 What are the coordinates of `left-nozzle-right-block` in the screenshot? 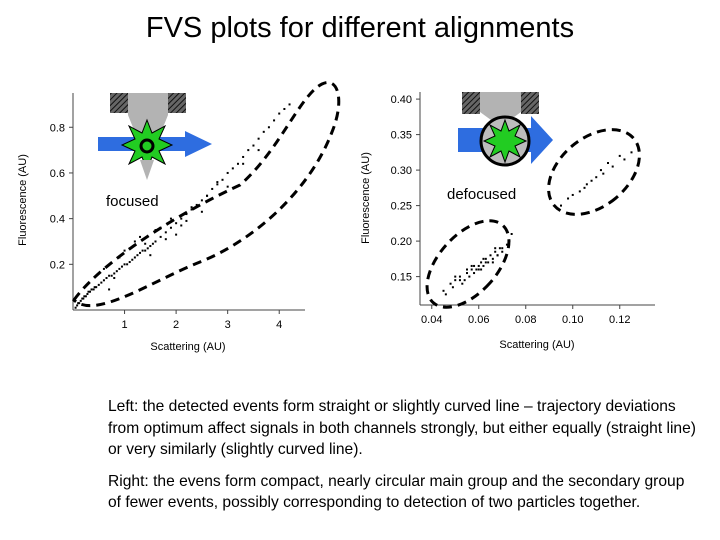 It's located at (177, 103).